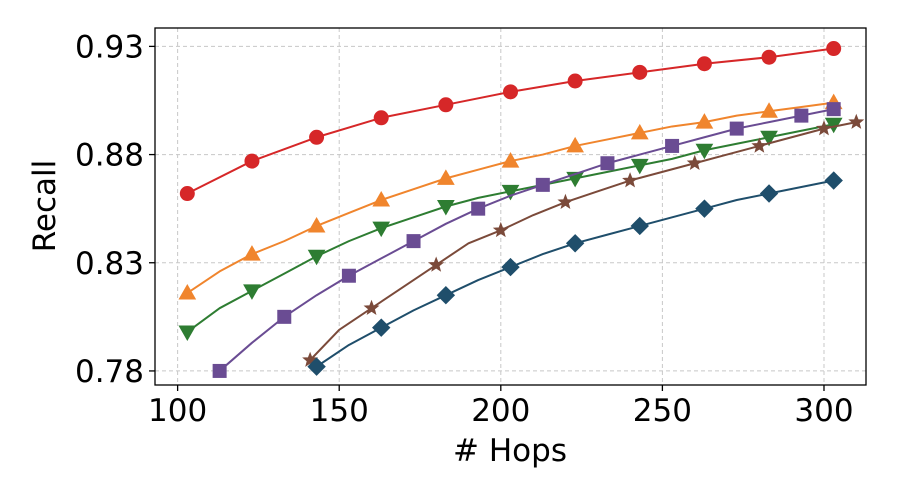  Describe the element at coordinates (109, 156) in the screenshot. I see `y-tick-label: 0.88` at that location.